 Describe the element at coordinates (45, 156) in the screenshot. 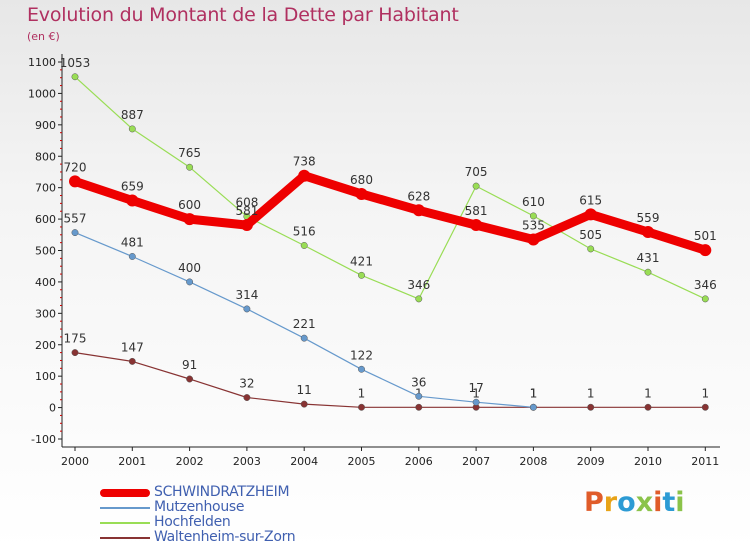

I see `y-tick-label: 800` at that location.